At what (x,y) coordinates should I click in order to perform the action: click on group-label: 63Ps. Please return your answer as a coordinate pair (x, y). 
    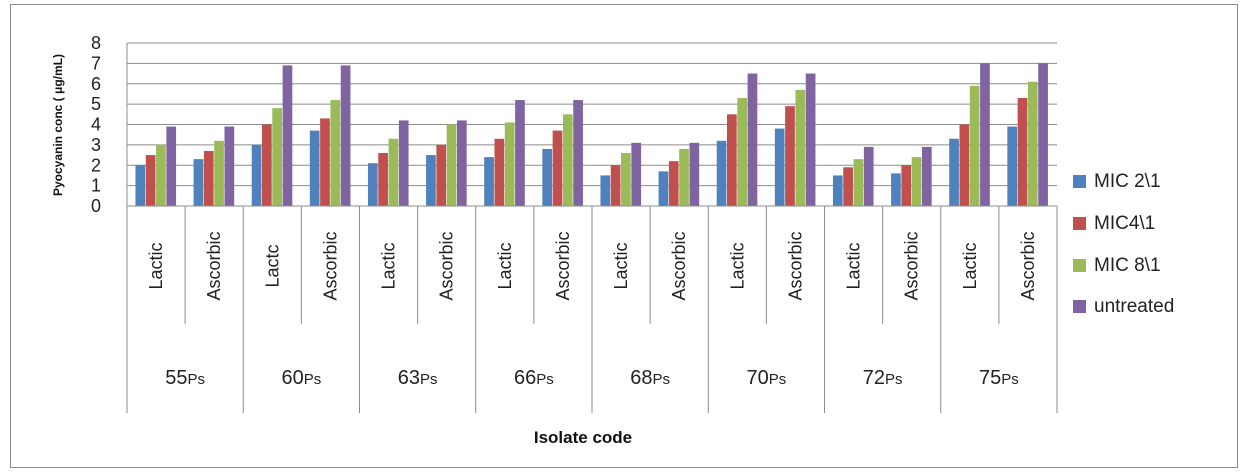
    Looking at the image, I should click on (418, 378).